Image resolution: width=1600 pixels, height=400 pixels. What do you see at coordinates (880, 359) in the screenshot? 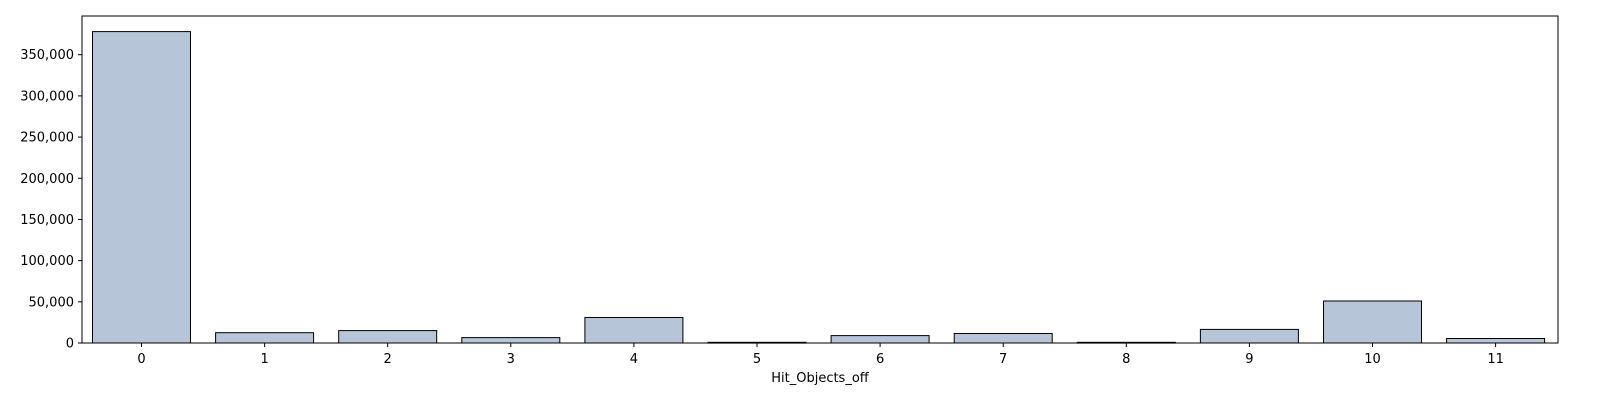
I see `x-tick-label: 6` at bounding box center [880, 359].